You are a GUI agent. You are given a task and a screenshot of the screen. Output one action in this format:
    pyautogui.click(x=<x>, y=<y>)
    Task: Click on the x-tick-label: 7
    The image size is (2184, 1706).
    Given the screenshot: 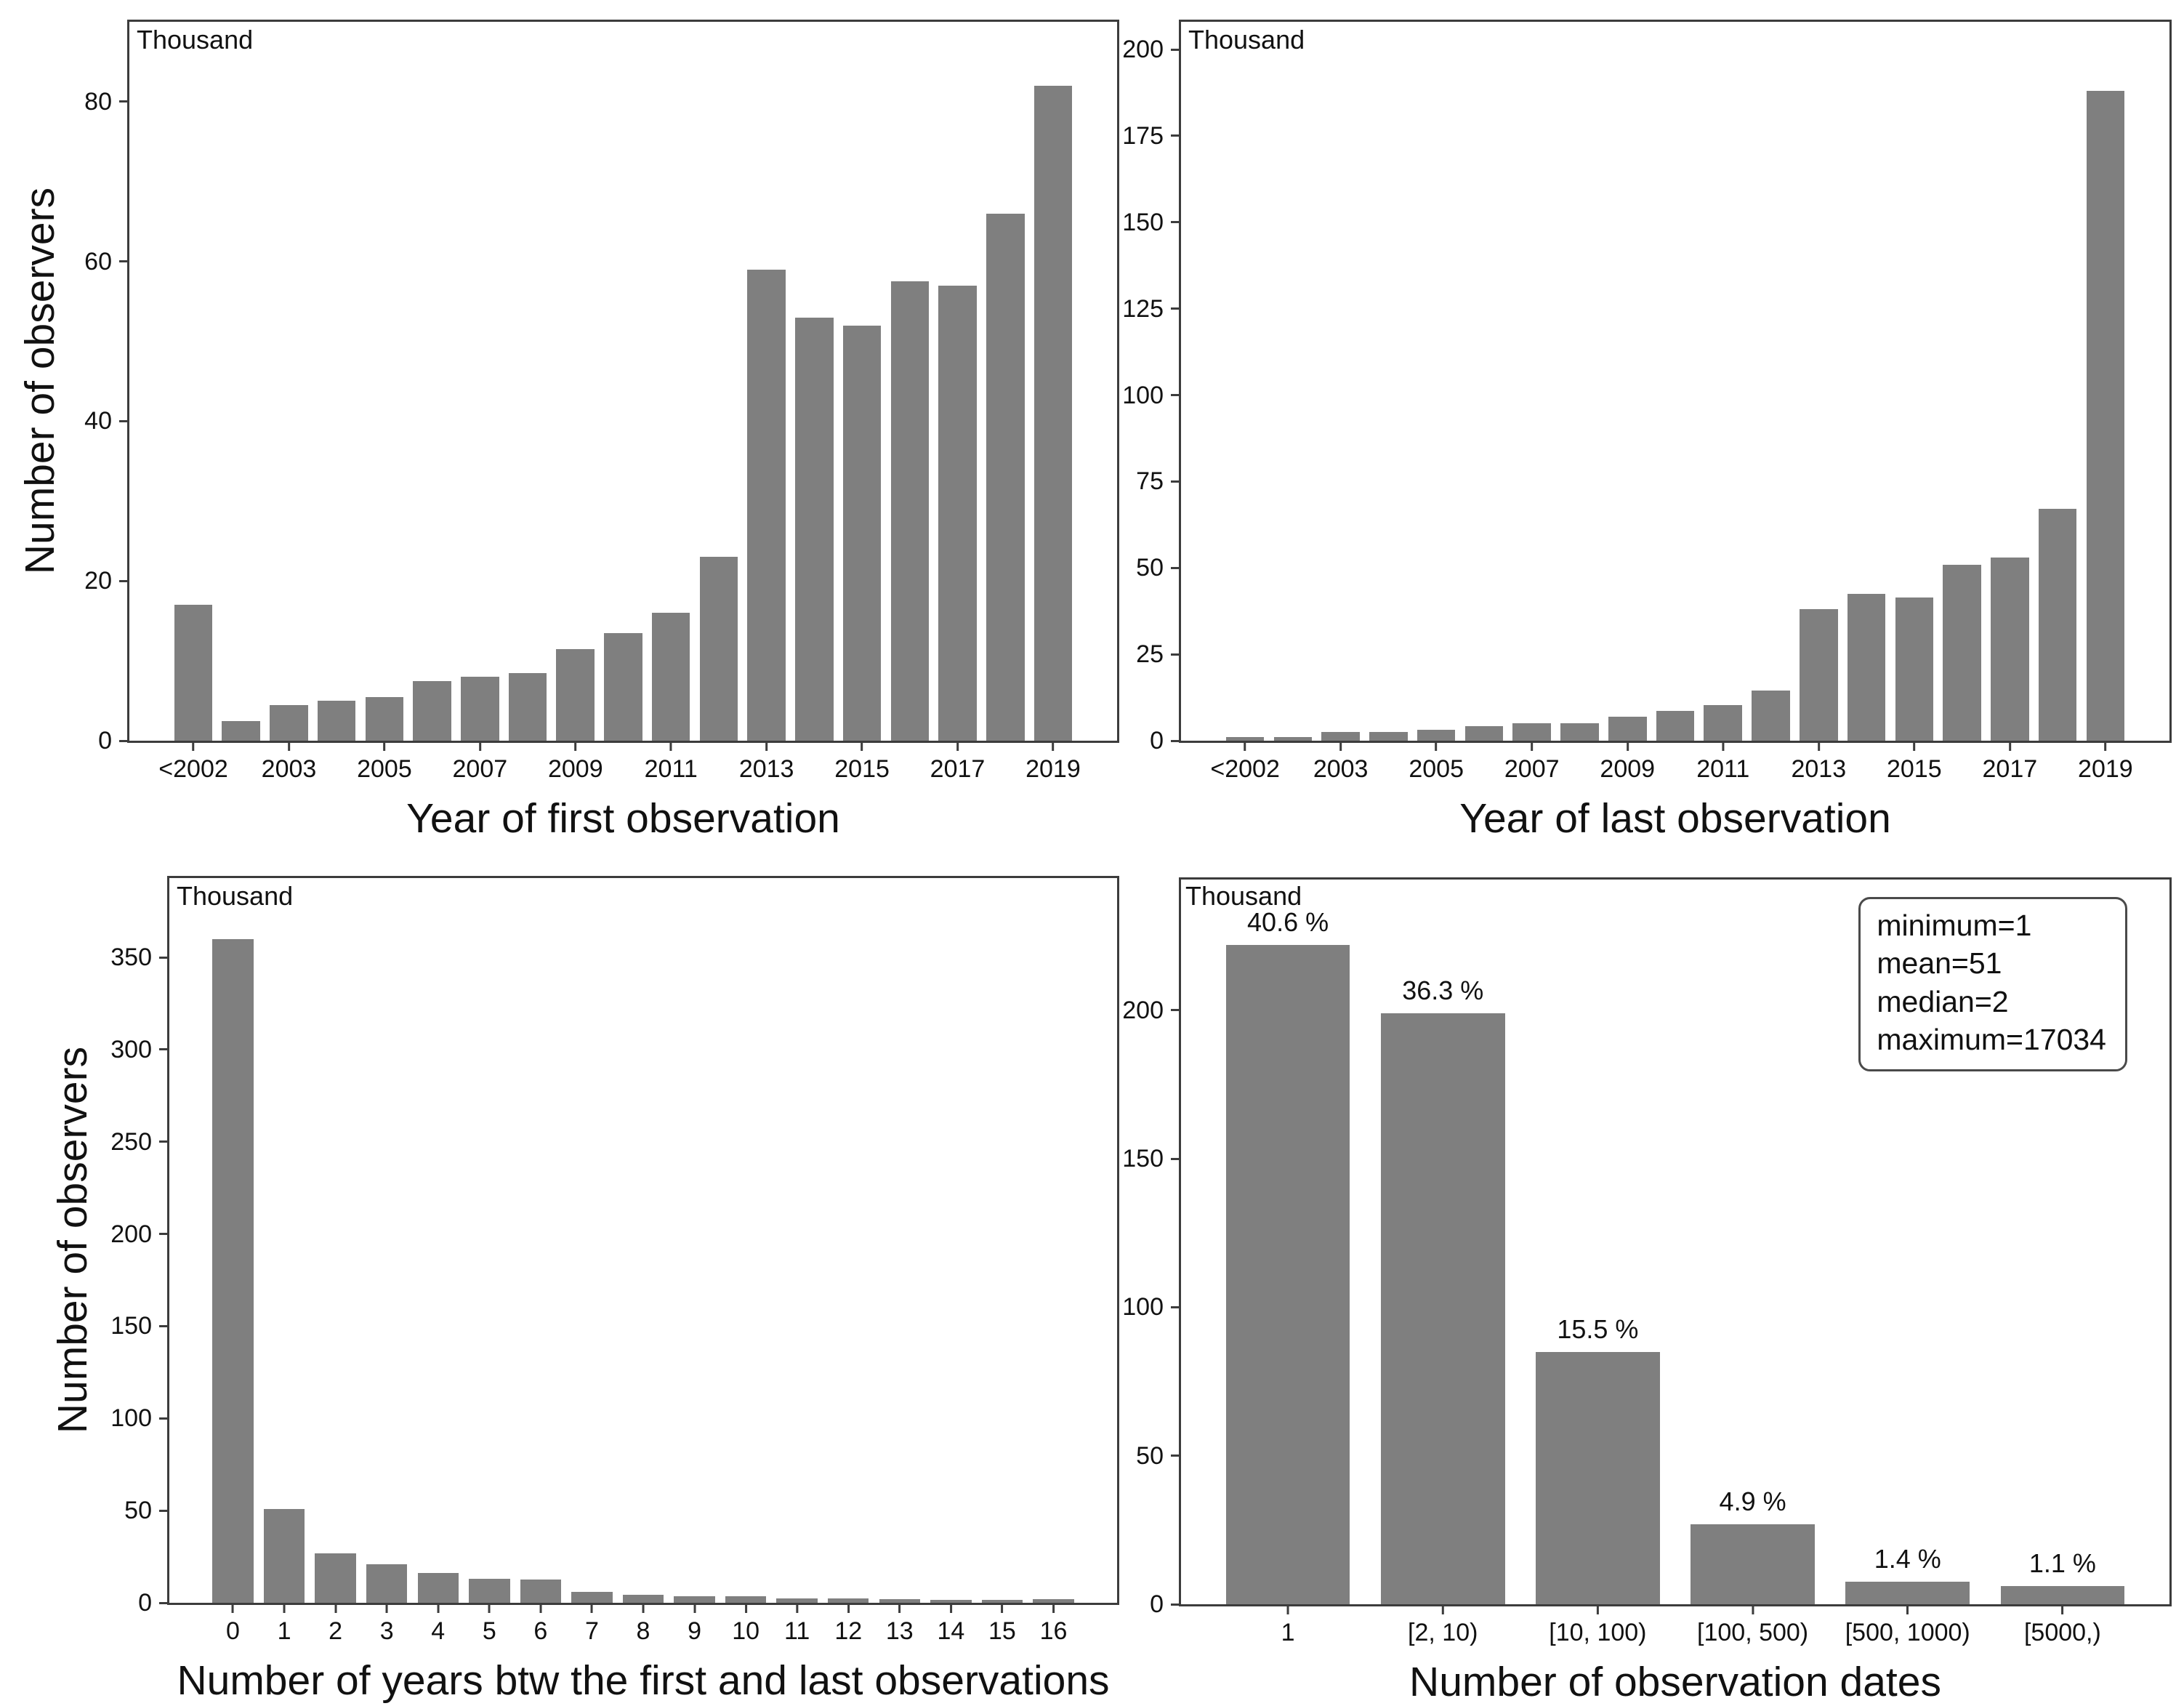 What is the action you would take?
    pyautogui.click(x=591, y=1631)
    